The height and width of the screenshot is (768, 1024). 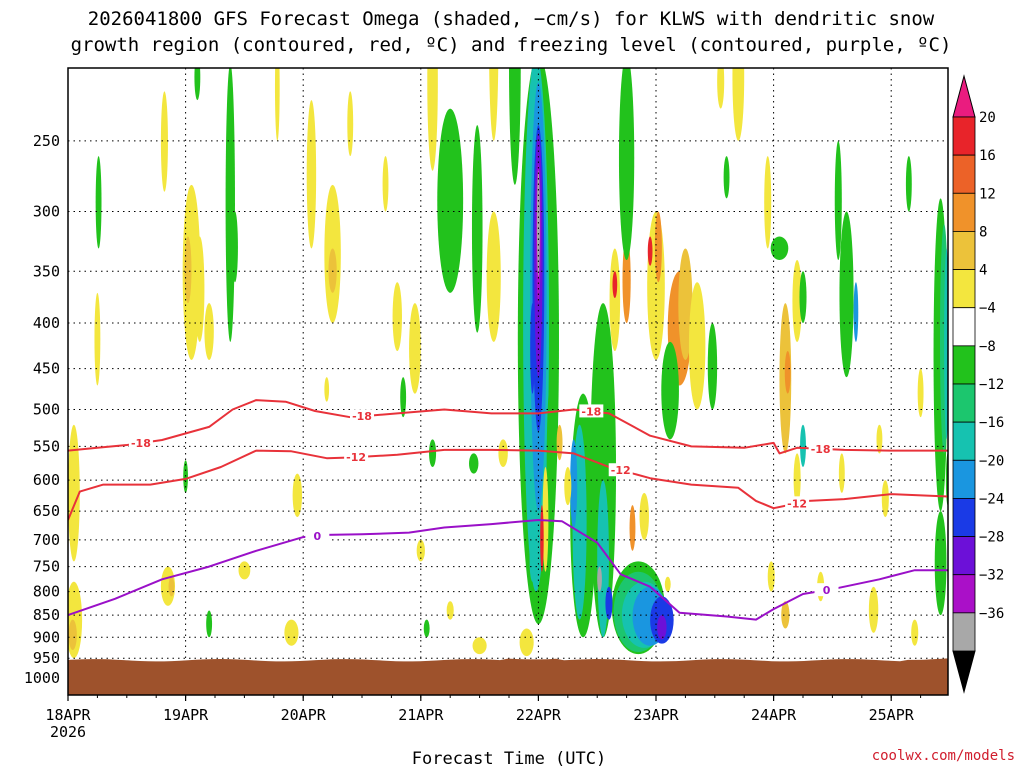 I want to click on colorbar-label: 4, so click(x=983, y=271).